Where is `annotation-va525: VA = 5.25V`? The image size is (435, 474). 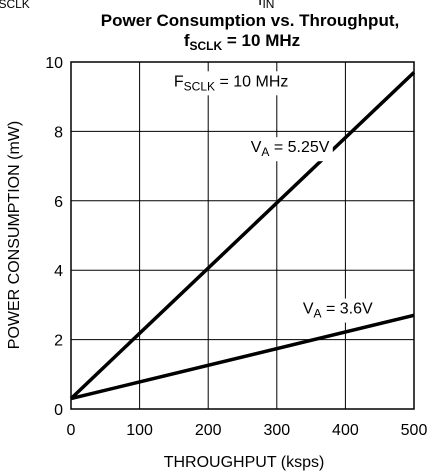 annotation-va525: VA = 5.25V is located at coordinates (290, 149).